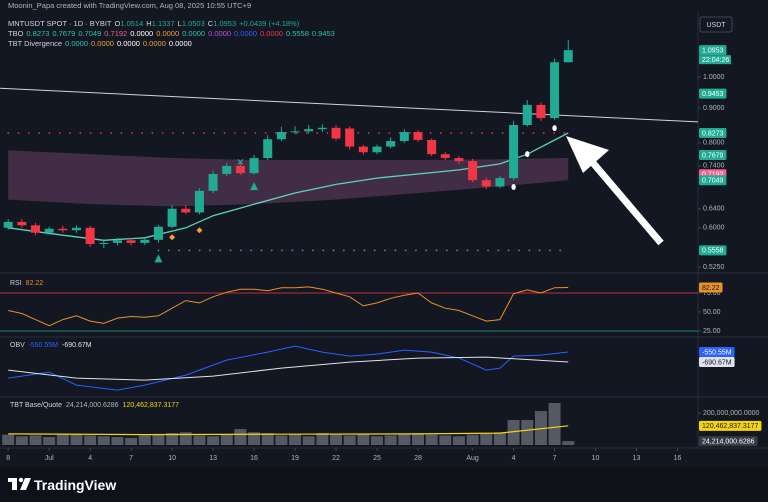 Image resolution: width=768 pixels, height=502 pixels. I want to click on x-tick-label: 8, so click(8, 458).